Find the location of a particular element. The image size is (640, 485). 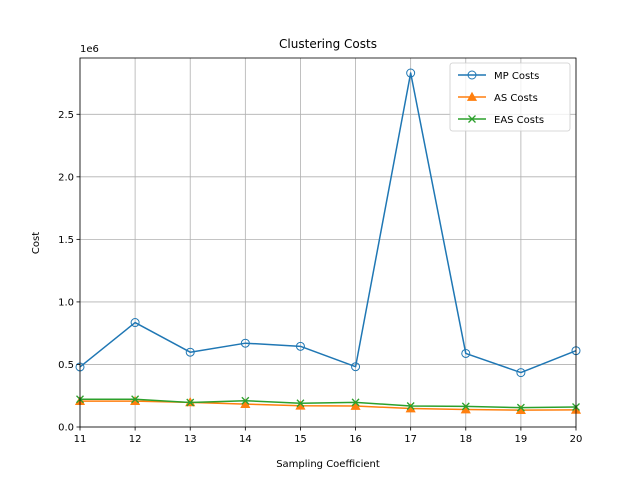

y-offset-text: 1e6 is located at coordinates (89, 49).